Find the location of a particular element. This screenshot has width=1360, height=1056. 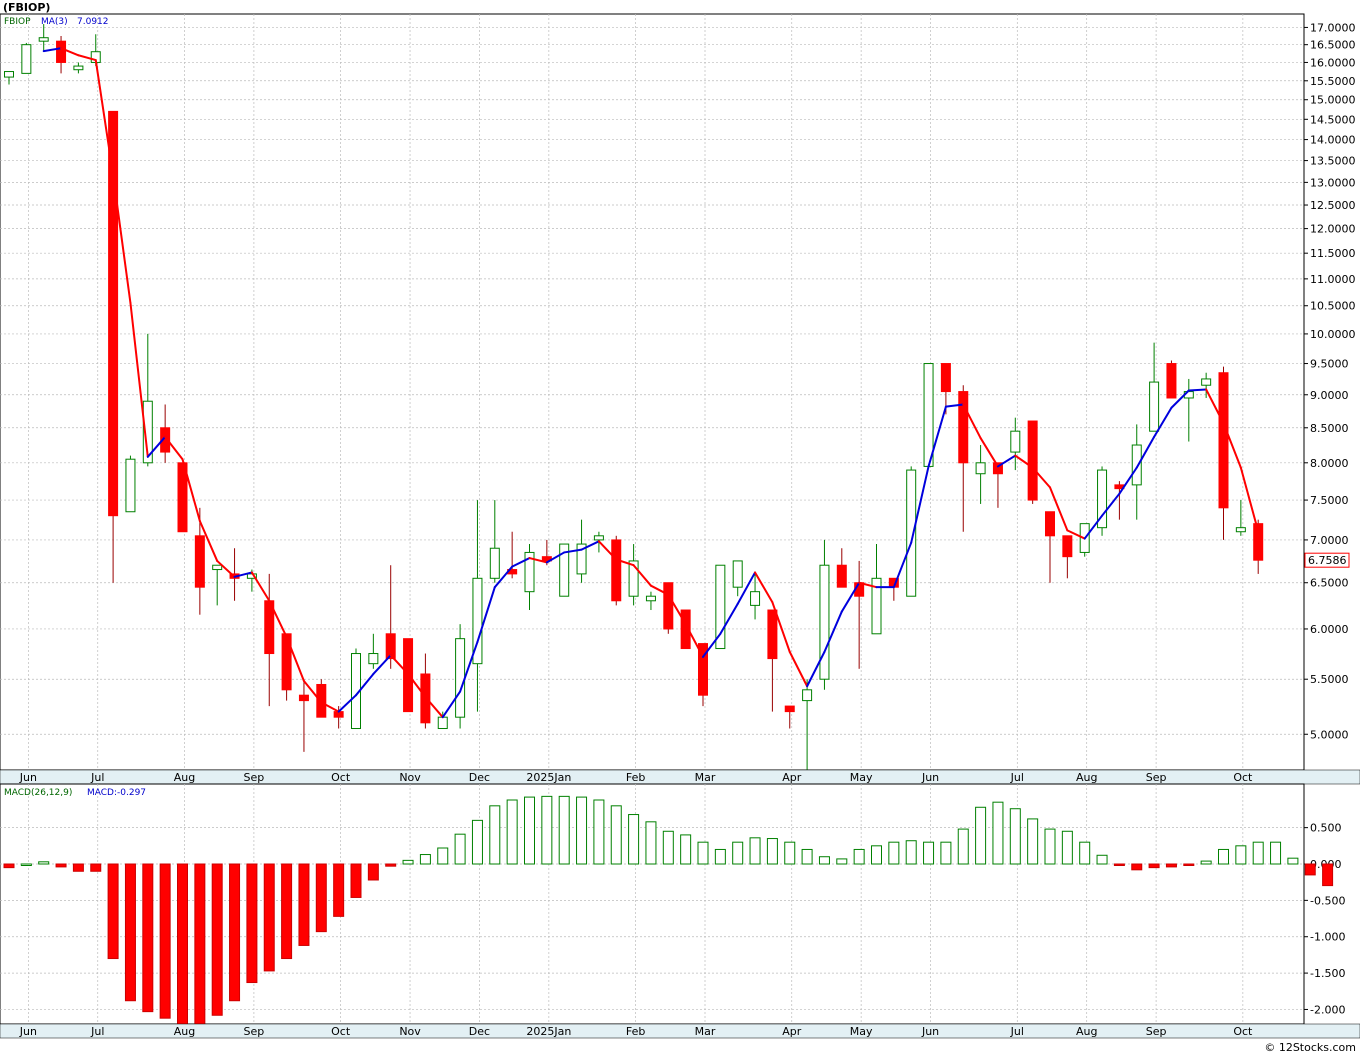

x-axis-label: Feb is located at coordinates (635, 777).